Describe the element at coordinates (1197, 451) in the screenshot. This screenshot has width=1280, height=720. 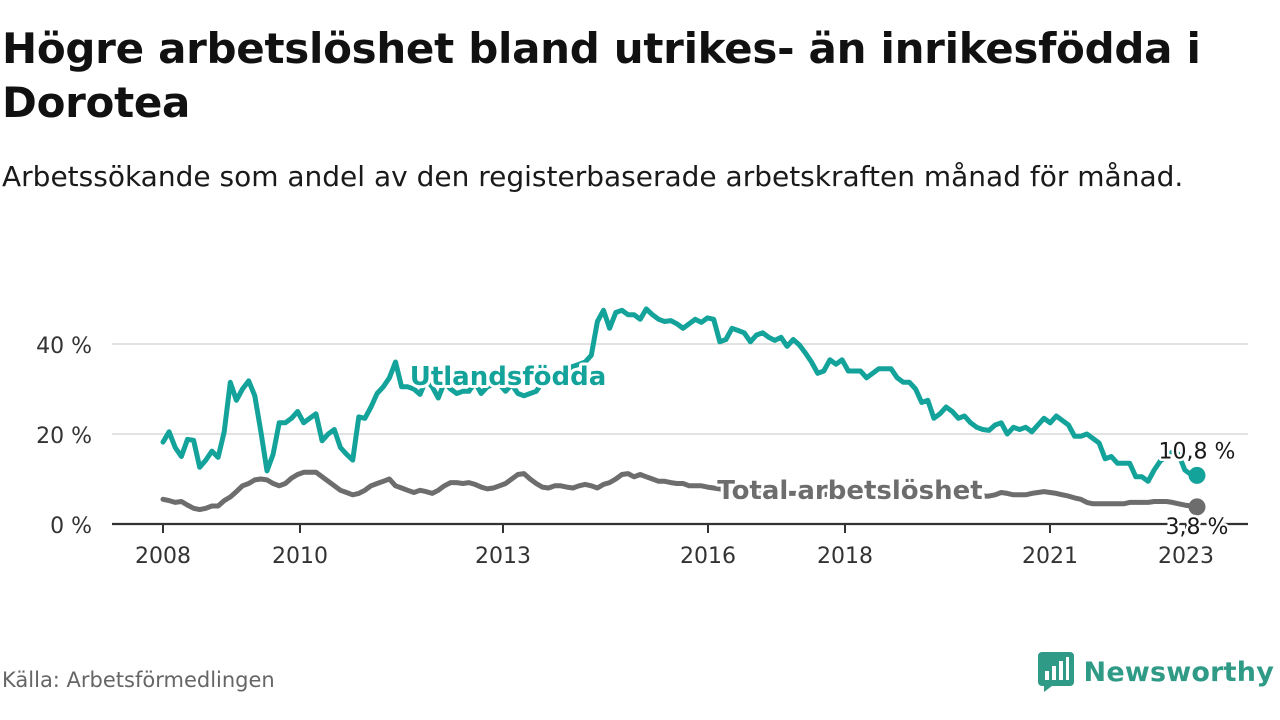
I see `series-end-value-label: 10,8 %` at that location.